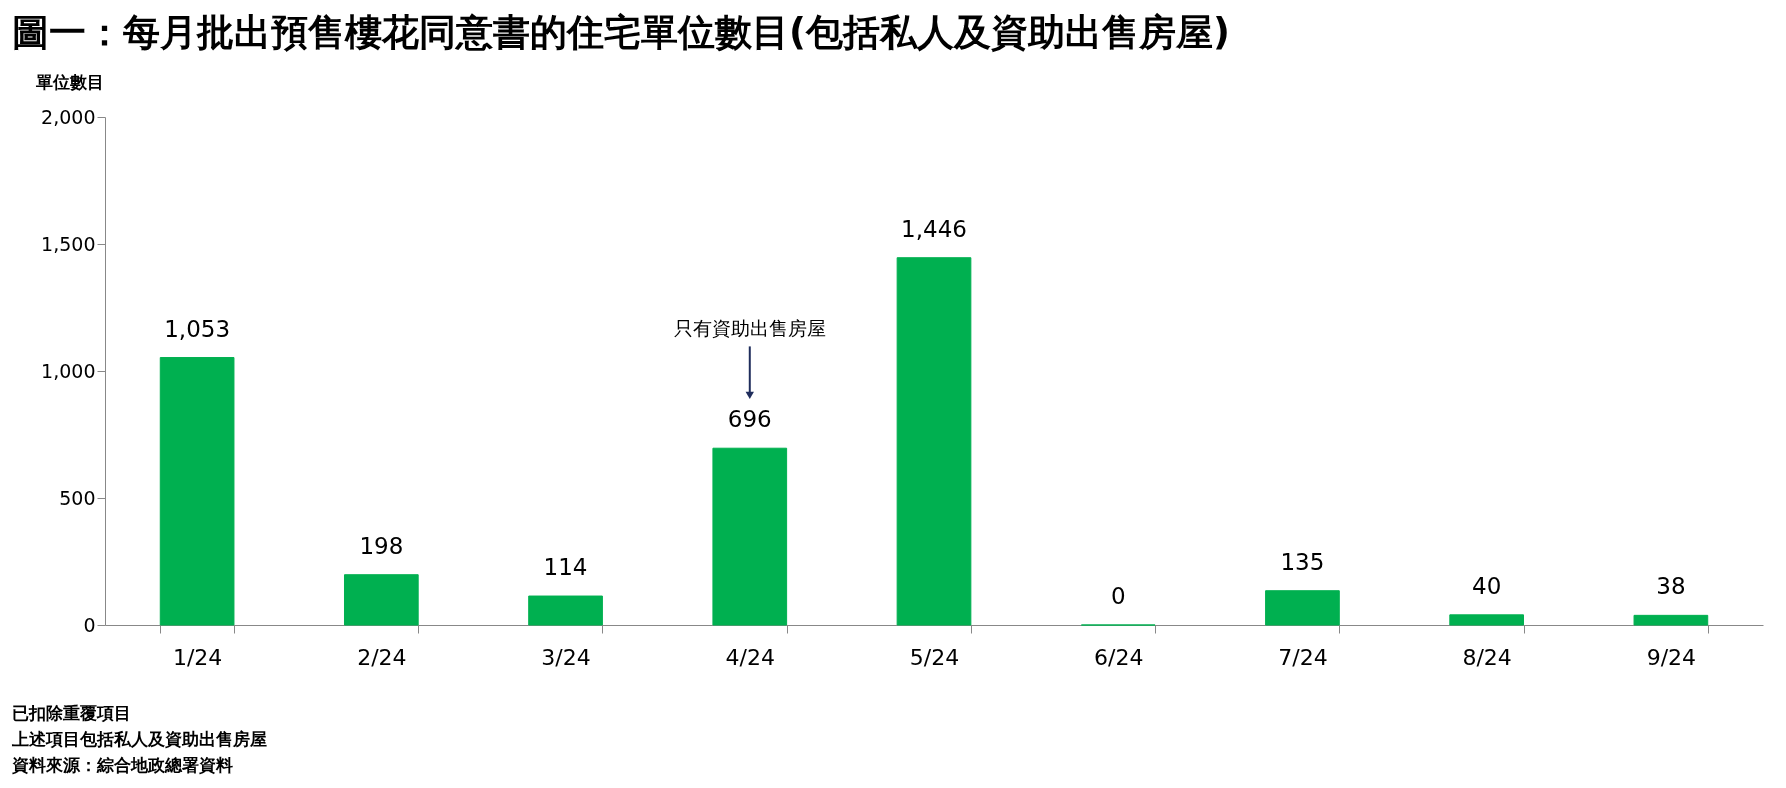 The height and width of the screenshot is (788, 1786). I want to click on text: 上述項目包括私人及資助出售房屋, so click(139, 739).